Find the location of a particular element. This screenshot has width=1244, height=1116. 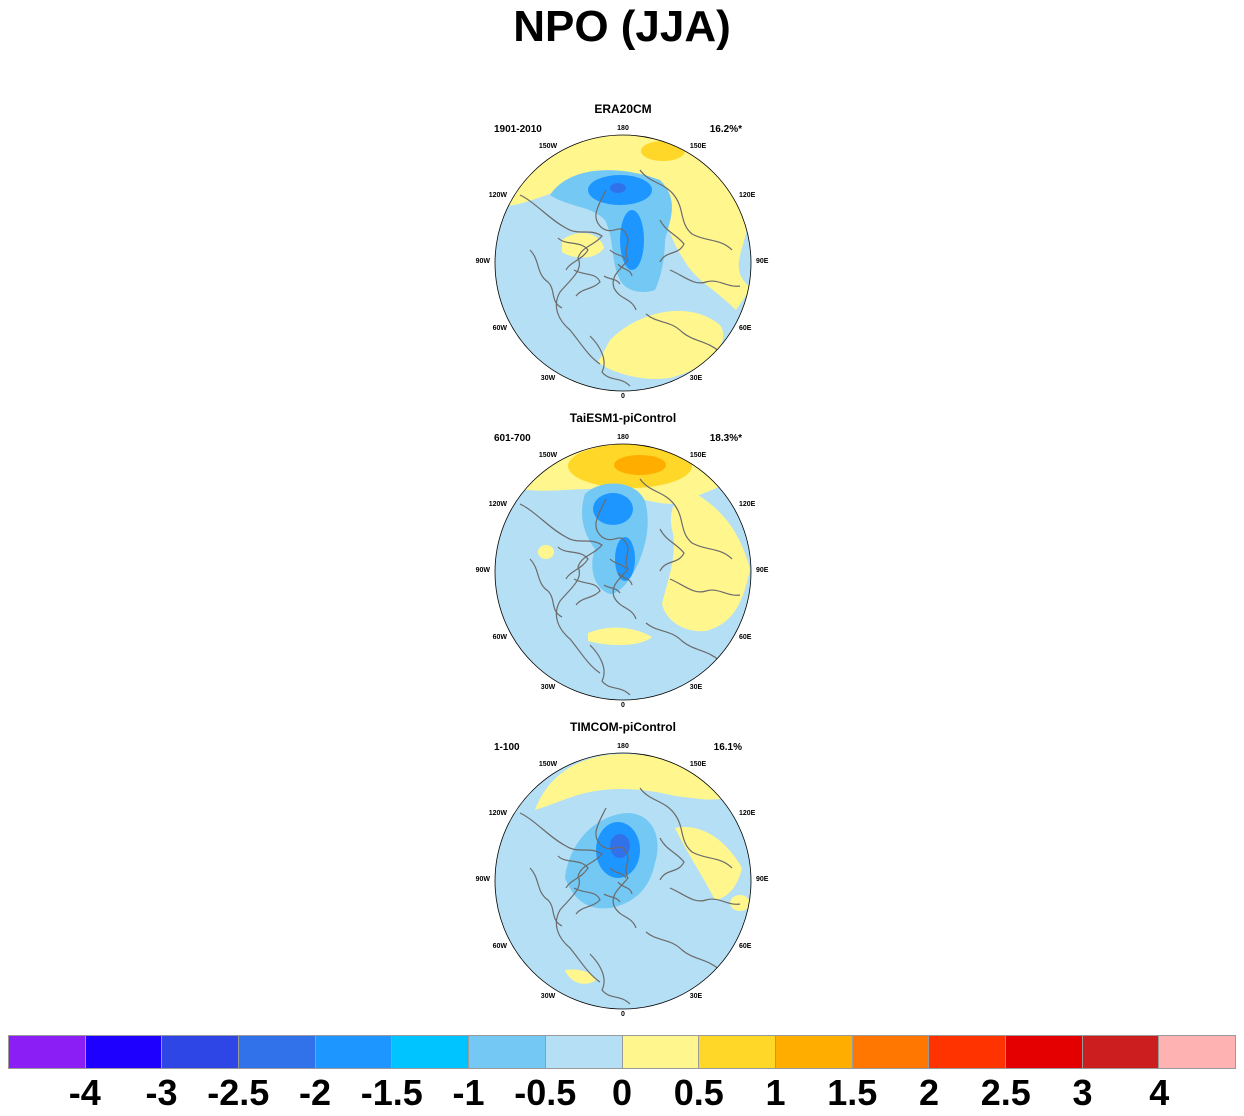

panel-title: TaiESM1-piControl is located at coordinates (623, 418).